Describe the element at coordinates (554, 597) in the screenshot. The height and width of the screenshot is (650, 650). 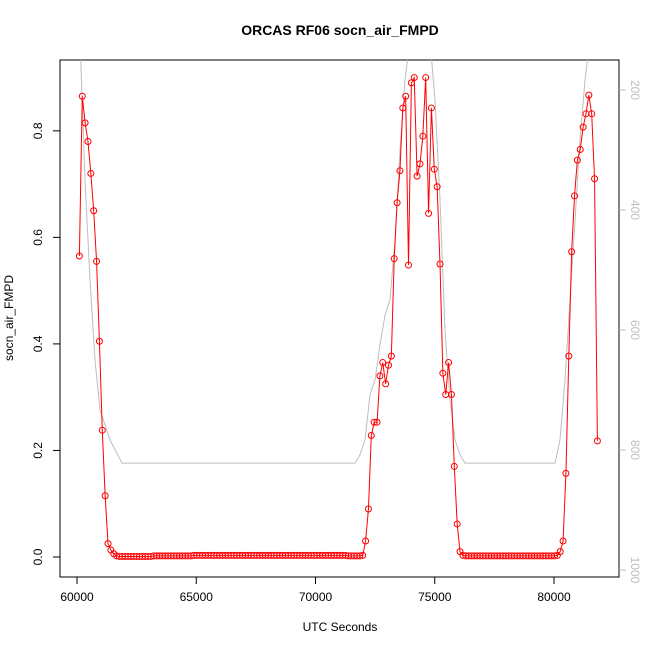
I see `x-tick-label: 80000` at that location.